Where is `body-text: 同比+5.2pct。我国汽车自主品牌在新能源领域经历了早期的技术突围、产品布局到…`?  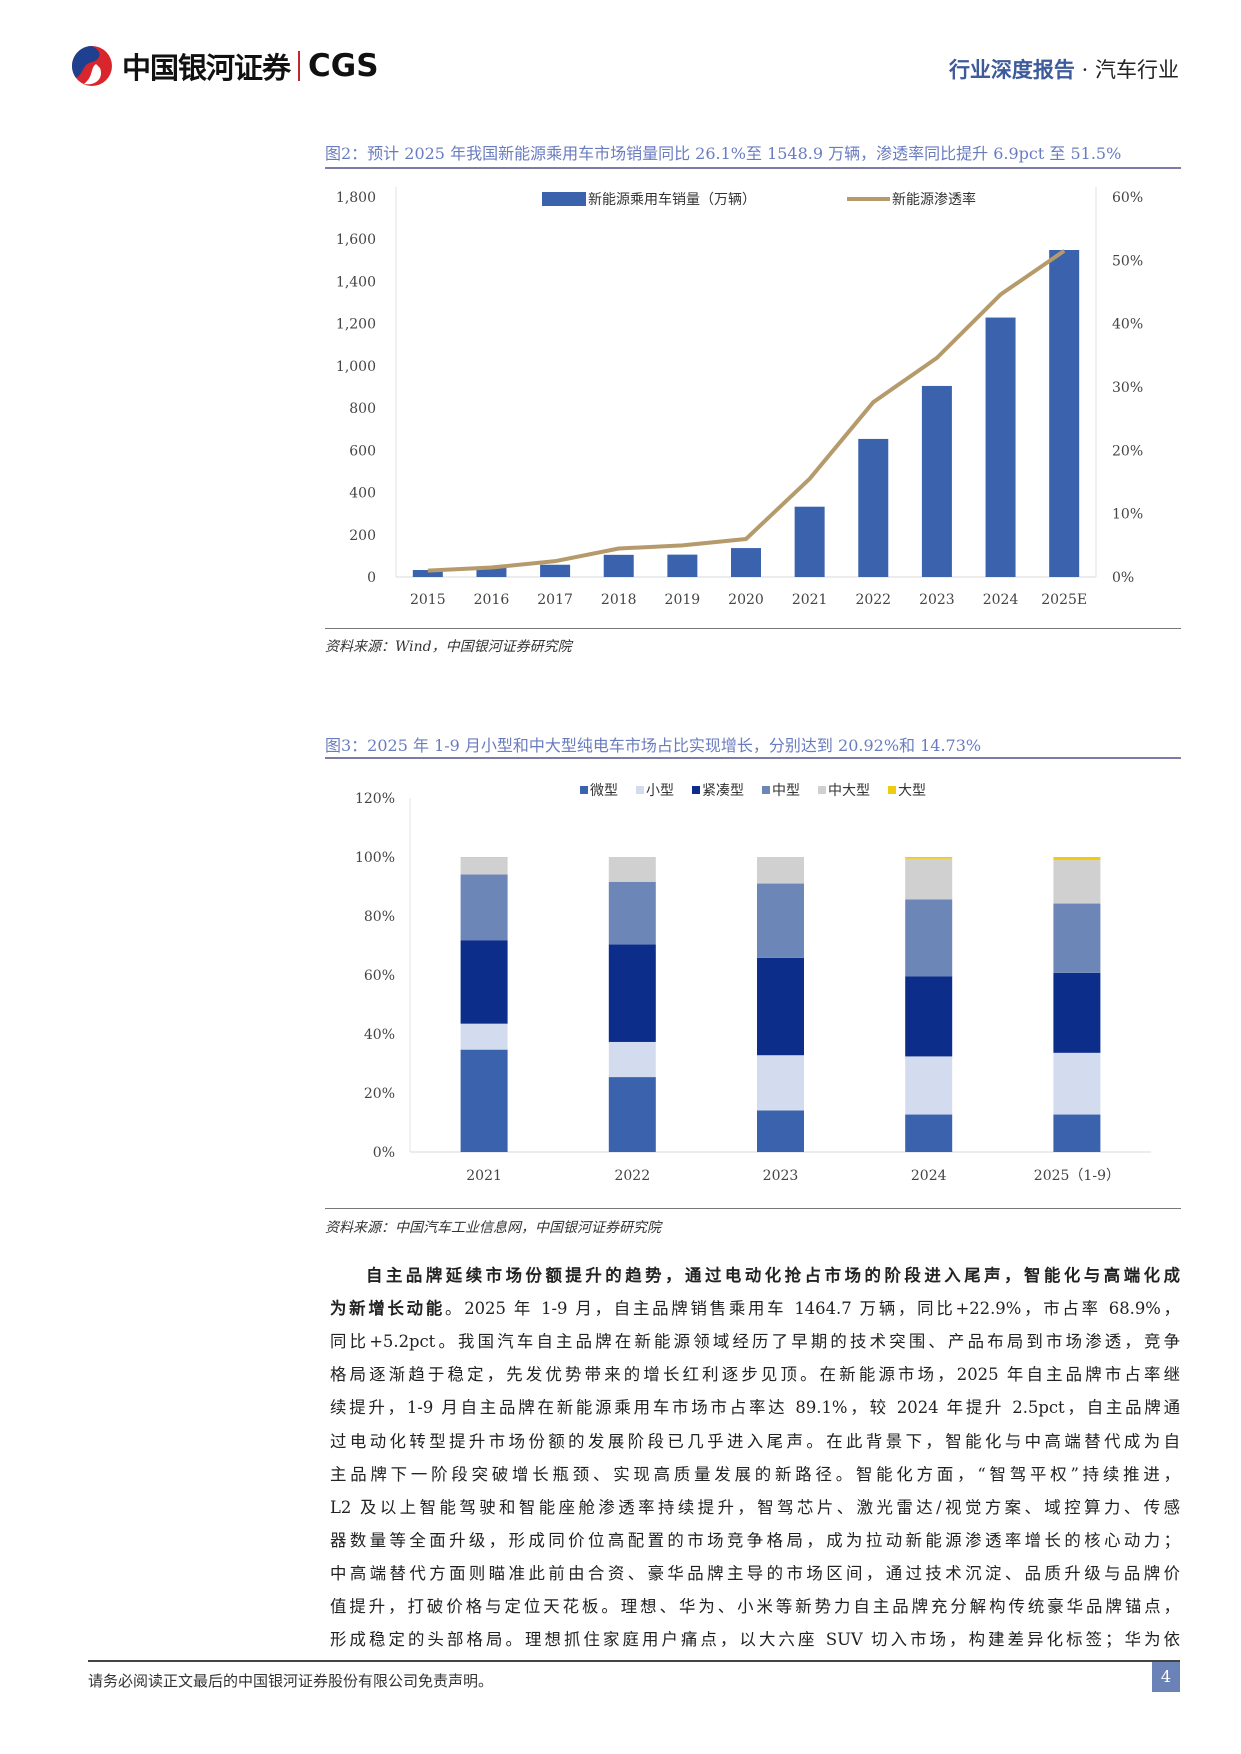
body-text: 同比+5.2pct。我国汽车自主品牌在新能源领域经历了早期的技术突围、产品布局到… is located at coordinates (755, 1342).